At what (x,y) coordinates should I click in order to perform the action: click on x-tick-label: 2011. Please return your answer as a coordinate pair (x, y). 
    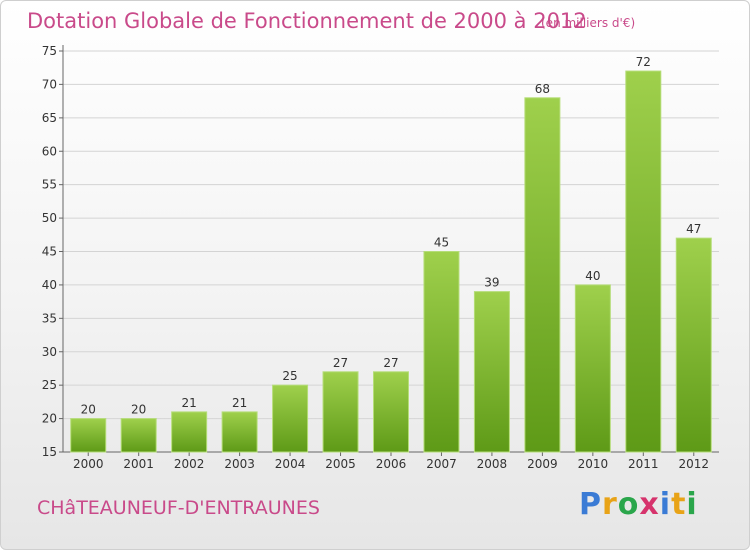
    Looking at the image, I should click on (643, 464).